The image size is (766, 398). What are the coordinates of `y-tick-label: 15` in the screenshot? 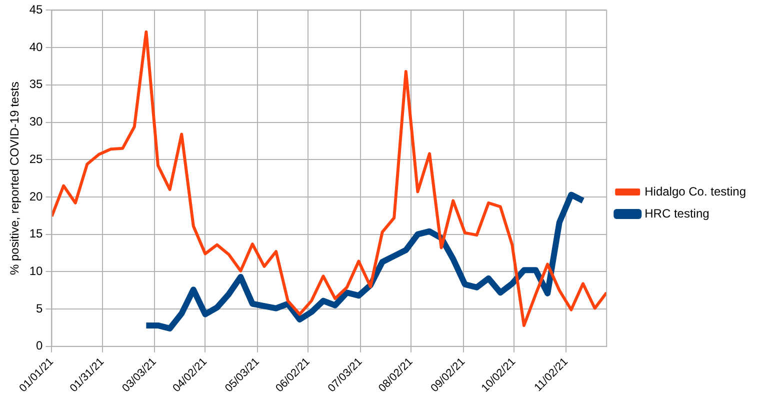 It's located at (36, 233).